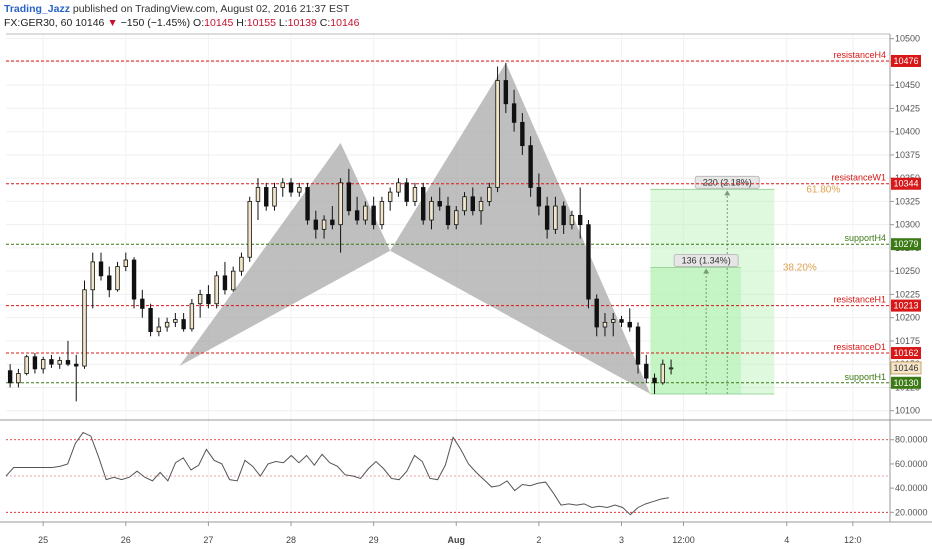 The image size is (932, 550). What do you see at coordinates (911, 488) in the screenshot?
I see `rsi-tick-label: 40.0000` at bounding box center [911, 488].